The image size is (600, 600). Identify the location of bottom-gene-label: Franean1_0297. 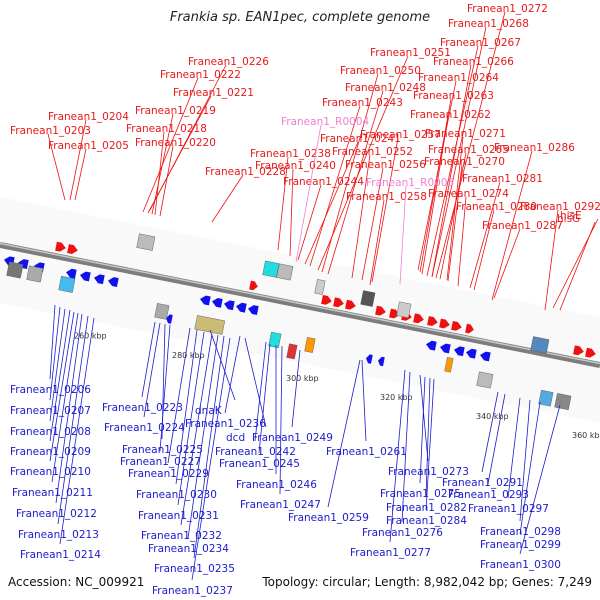
(508, 509).